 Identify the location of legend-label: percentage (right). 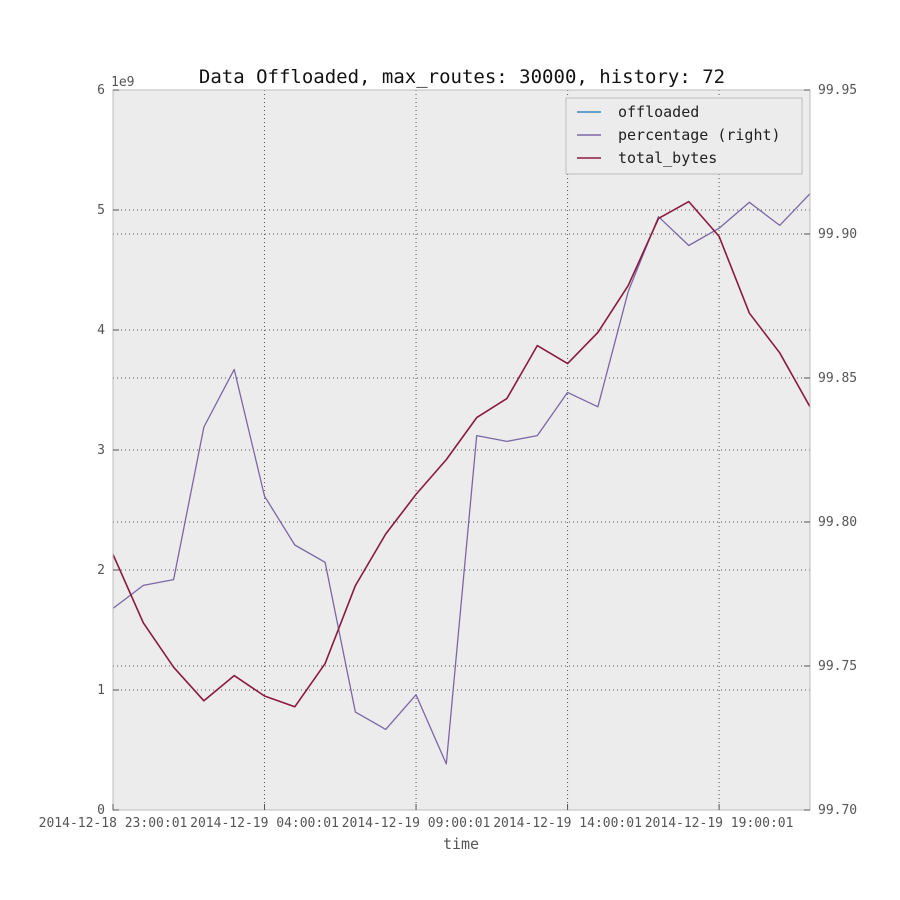
(699, 135).